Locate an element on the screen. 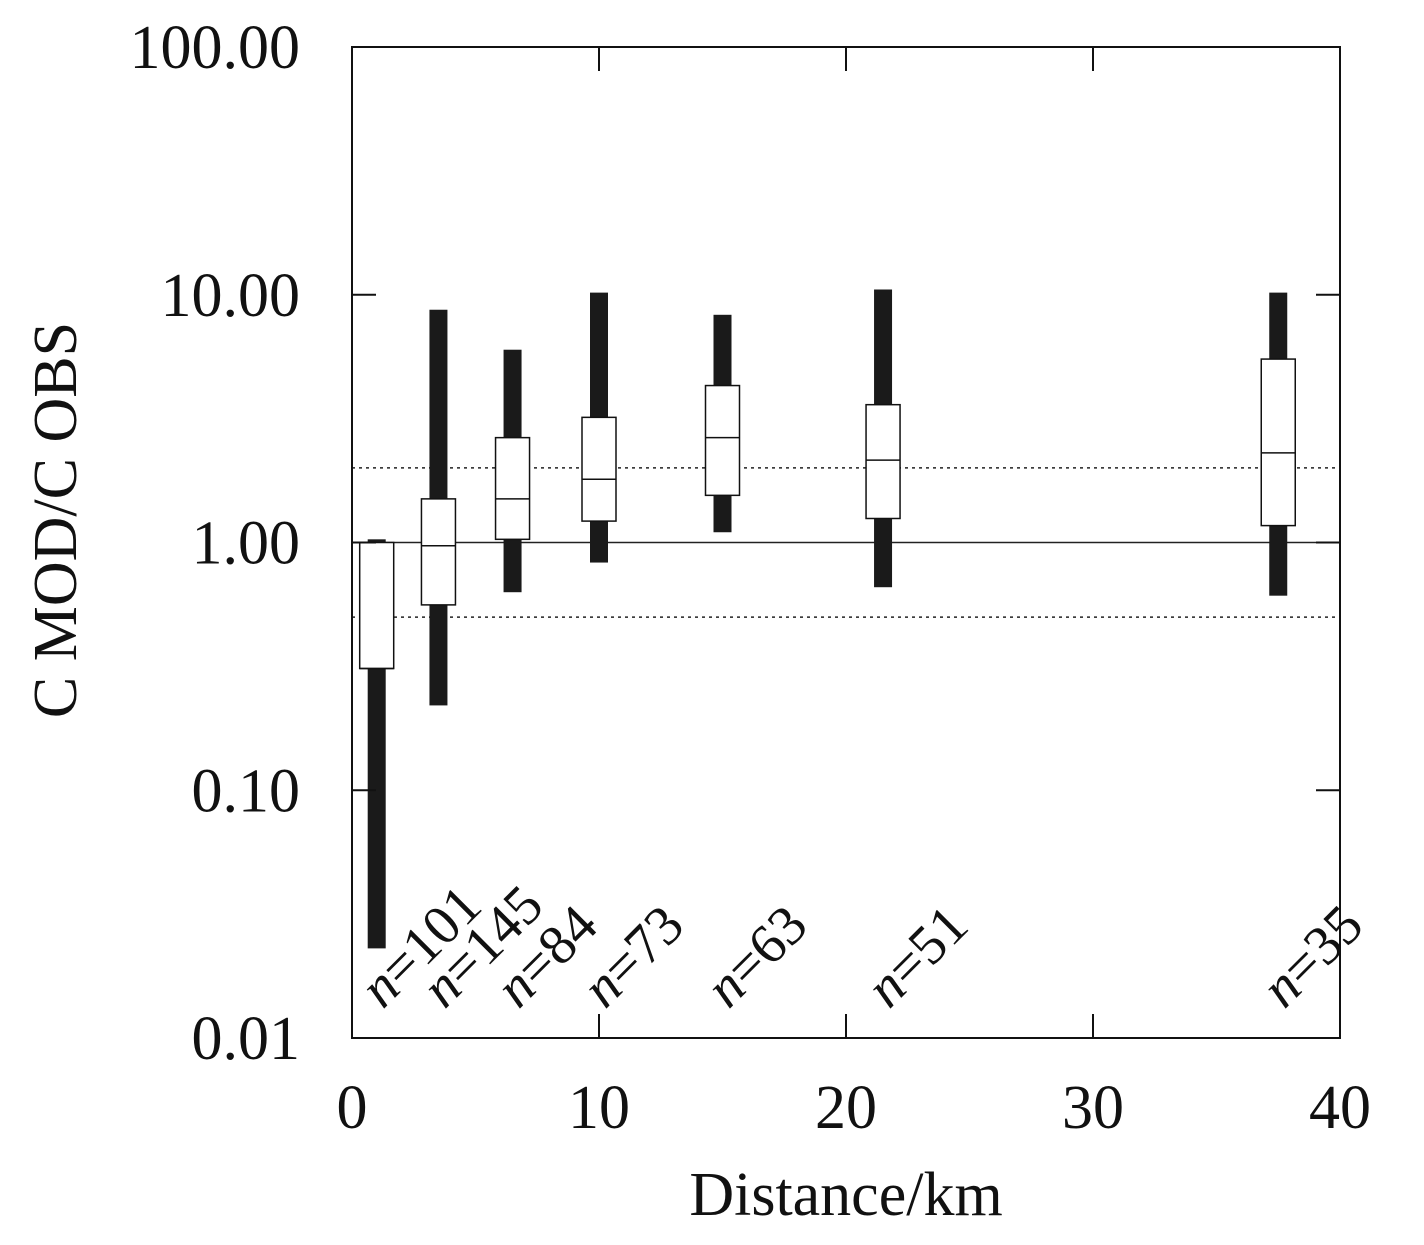  sample-size-label: n=51 is located at coordinates (917, 957).